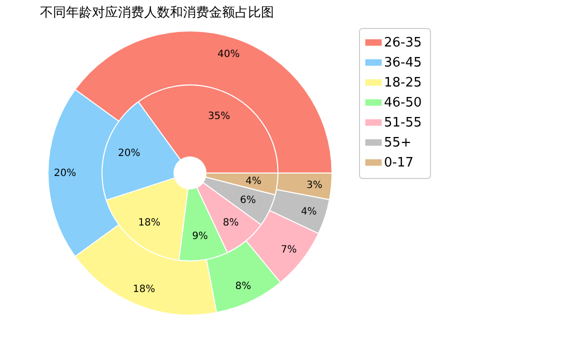  Describe the element at coordinates (399, 163) in the screenshot. I see `legend-label: 0-17` at that location.